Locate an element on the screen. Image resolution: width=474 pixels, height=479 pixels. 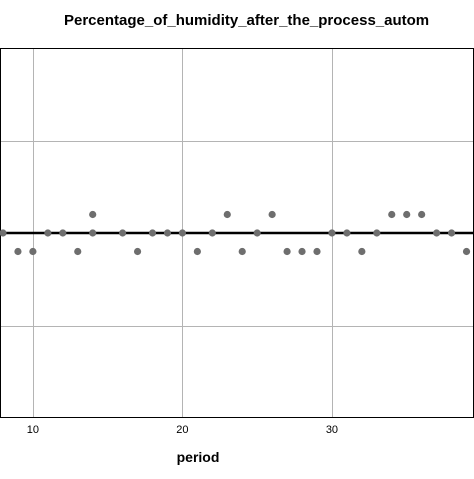
x-tick-label: 20 is located at coordinates (182, 430).